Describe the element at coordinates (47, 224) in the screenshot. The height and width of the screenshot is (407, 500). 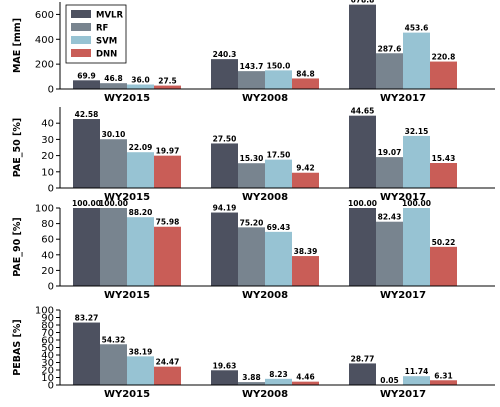
I see `y-tick-label: 80` at that location.